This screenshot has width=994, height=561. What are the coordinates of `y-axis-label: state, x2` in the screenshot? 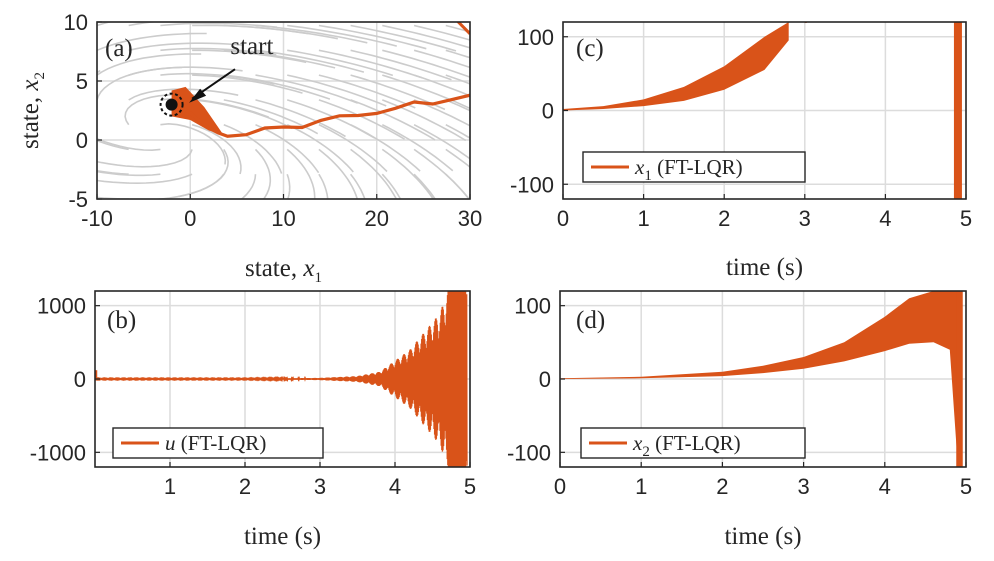 It's located at (32, 110).